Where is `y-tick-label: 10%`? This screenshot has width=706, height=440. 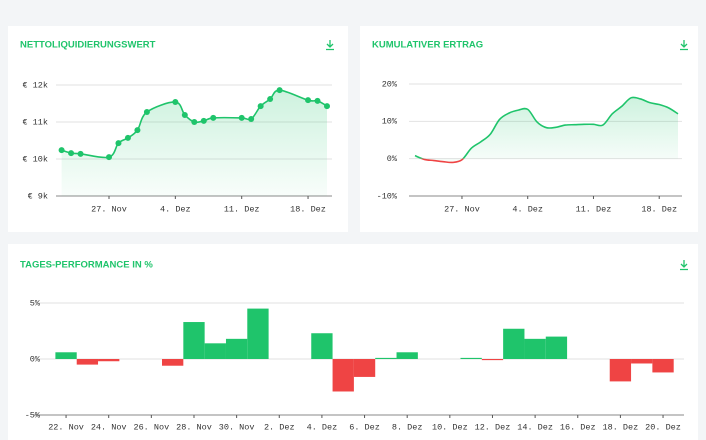 y-tick-label: 10% is located at coordinates (390, 122).